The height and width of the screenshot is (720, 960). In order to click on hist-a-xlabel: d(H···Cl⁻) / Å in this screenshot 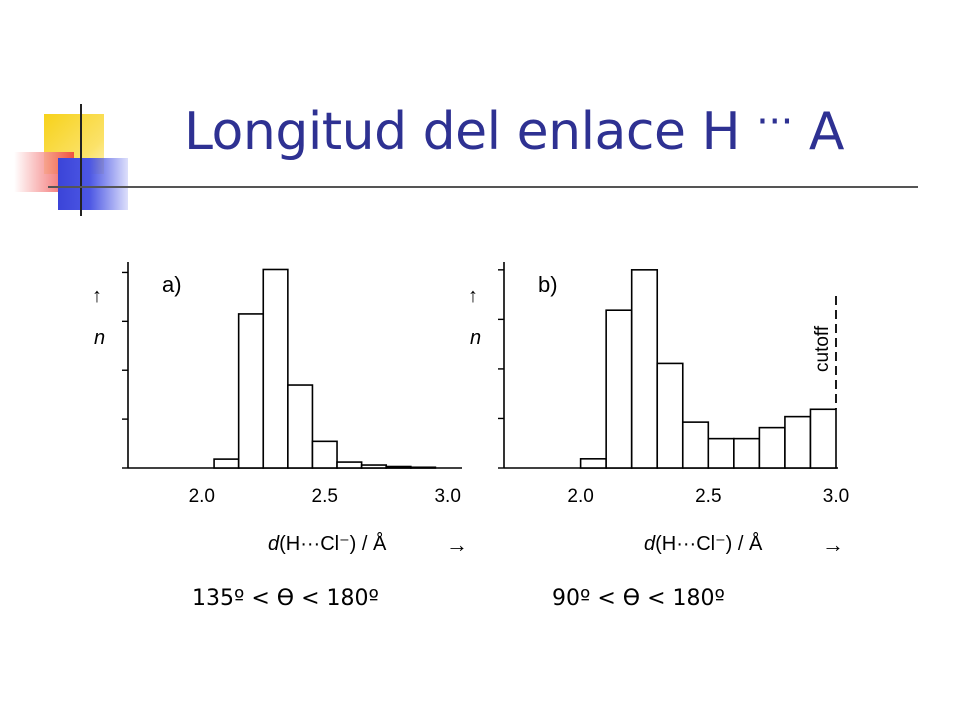, I will do `click(327, 543)`.